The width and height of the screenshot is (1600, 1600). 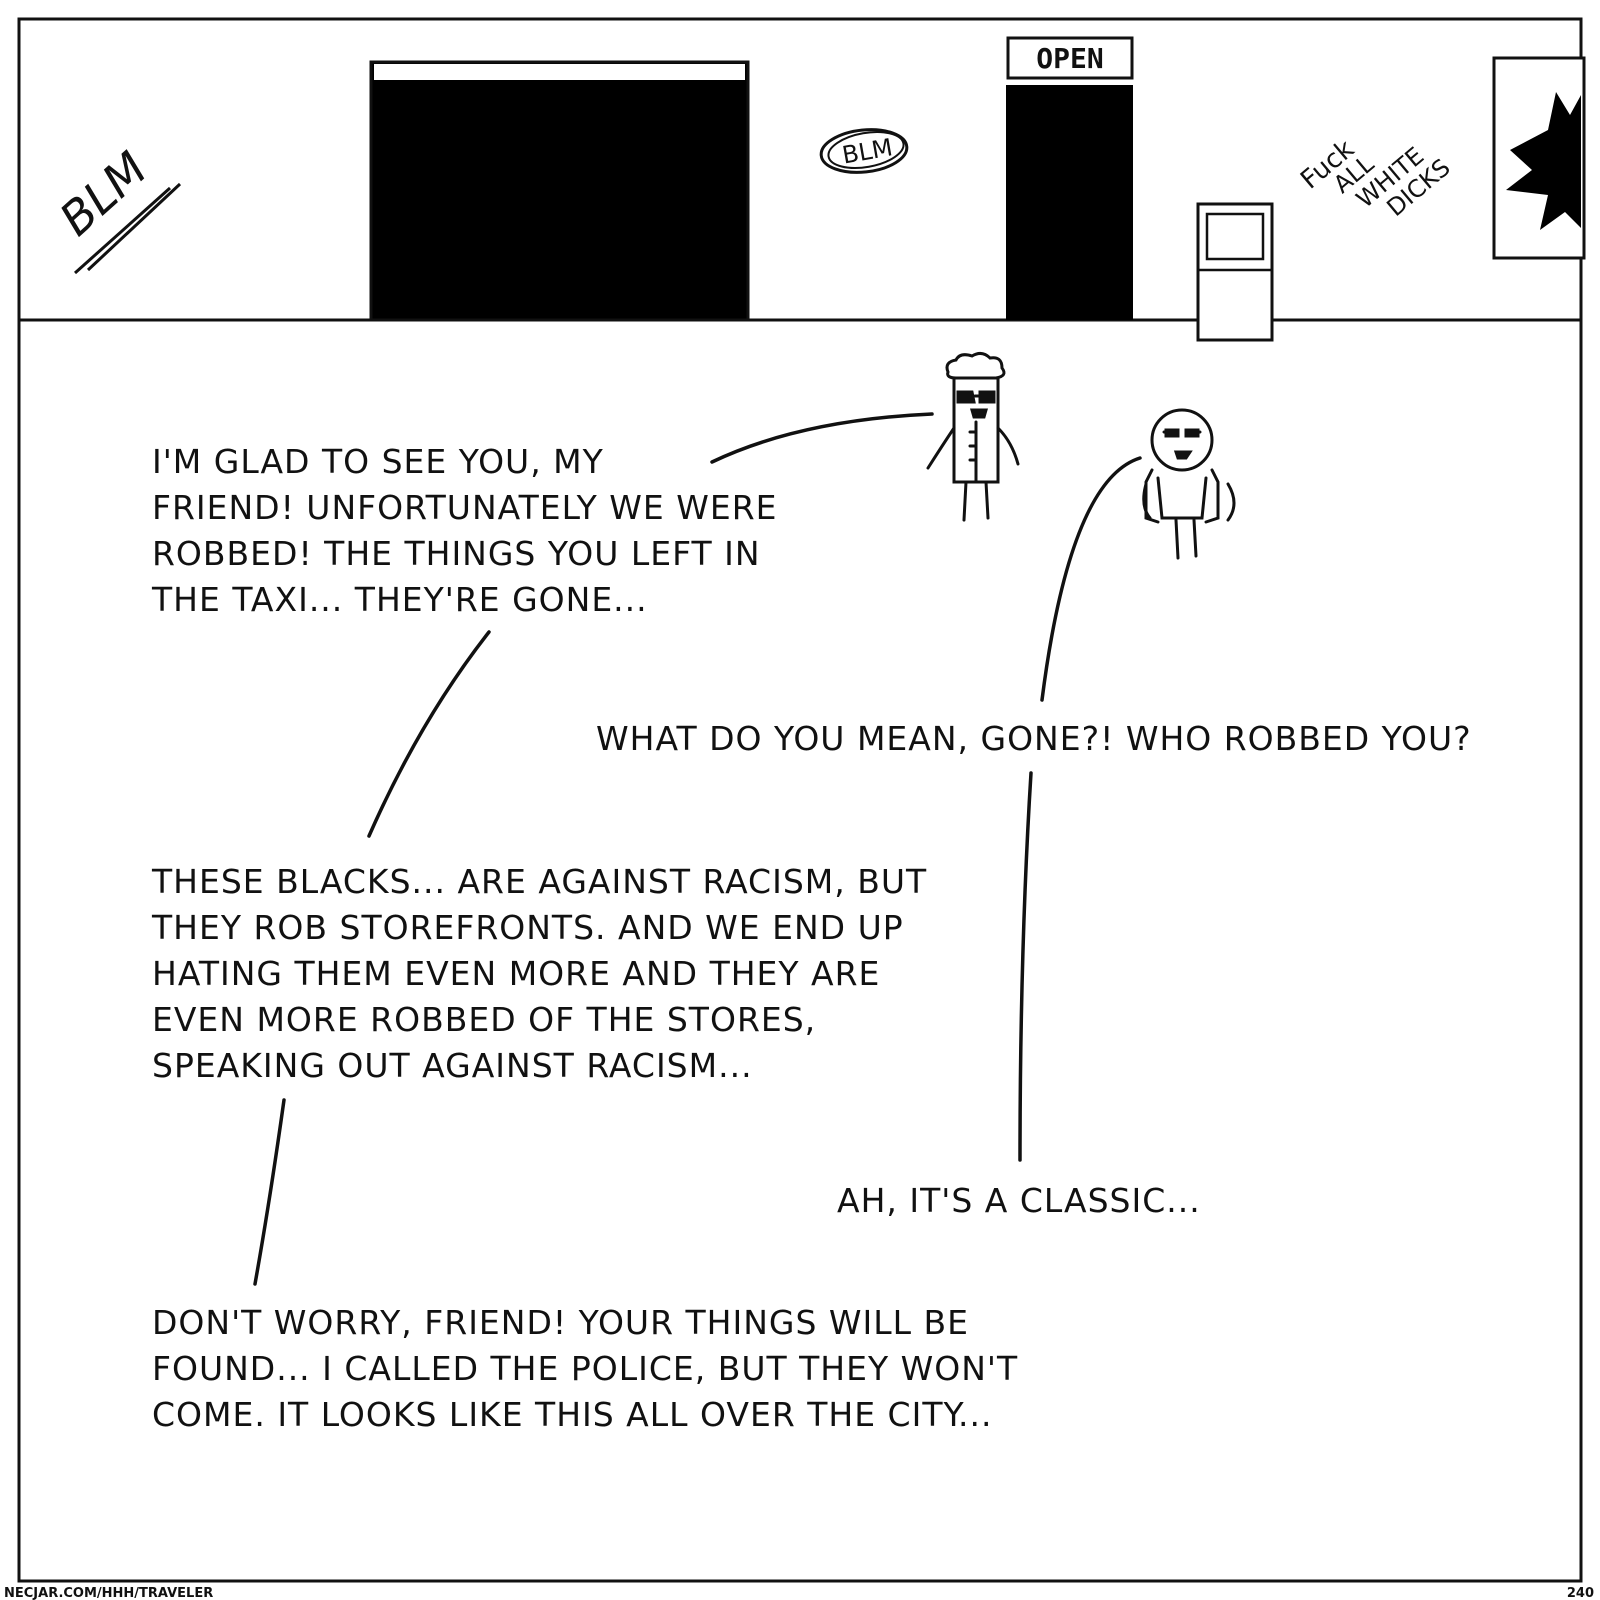 What do you see at coordinates (973, 436) in the screenshot?
I see `shopkeeper-character` at bounding box center [973, 436].